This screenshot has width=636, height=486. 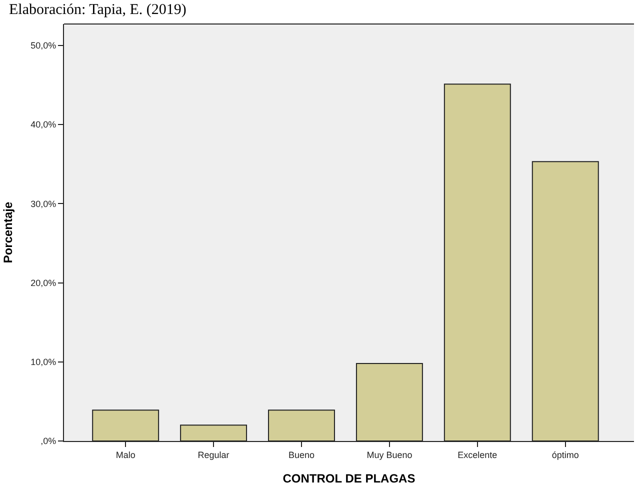 I want to click on text: Elaboración: Tapia, E. (2019), so click(x=97, y=10).